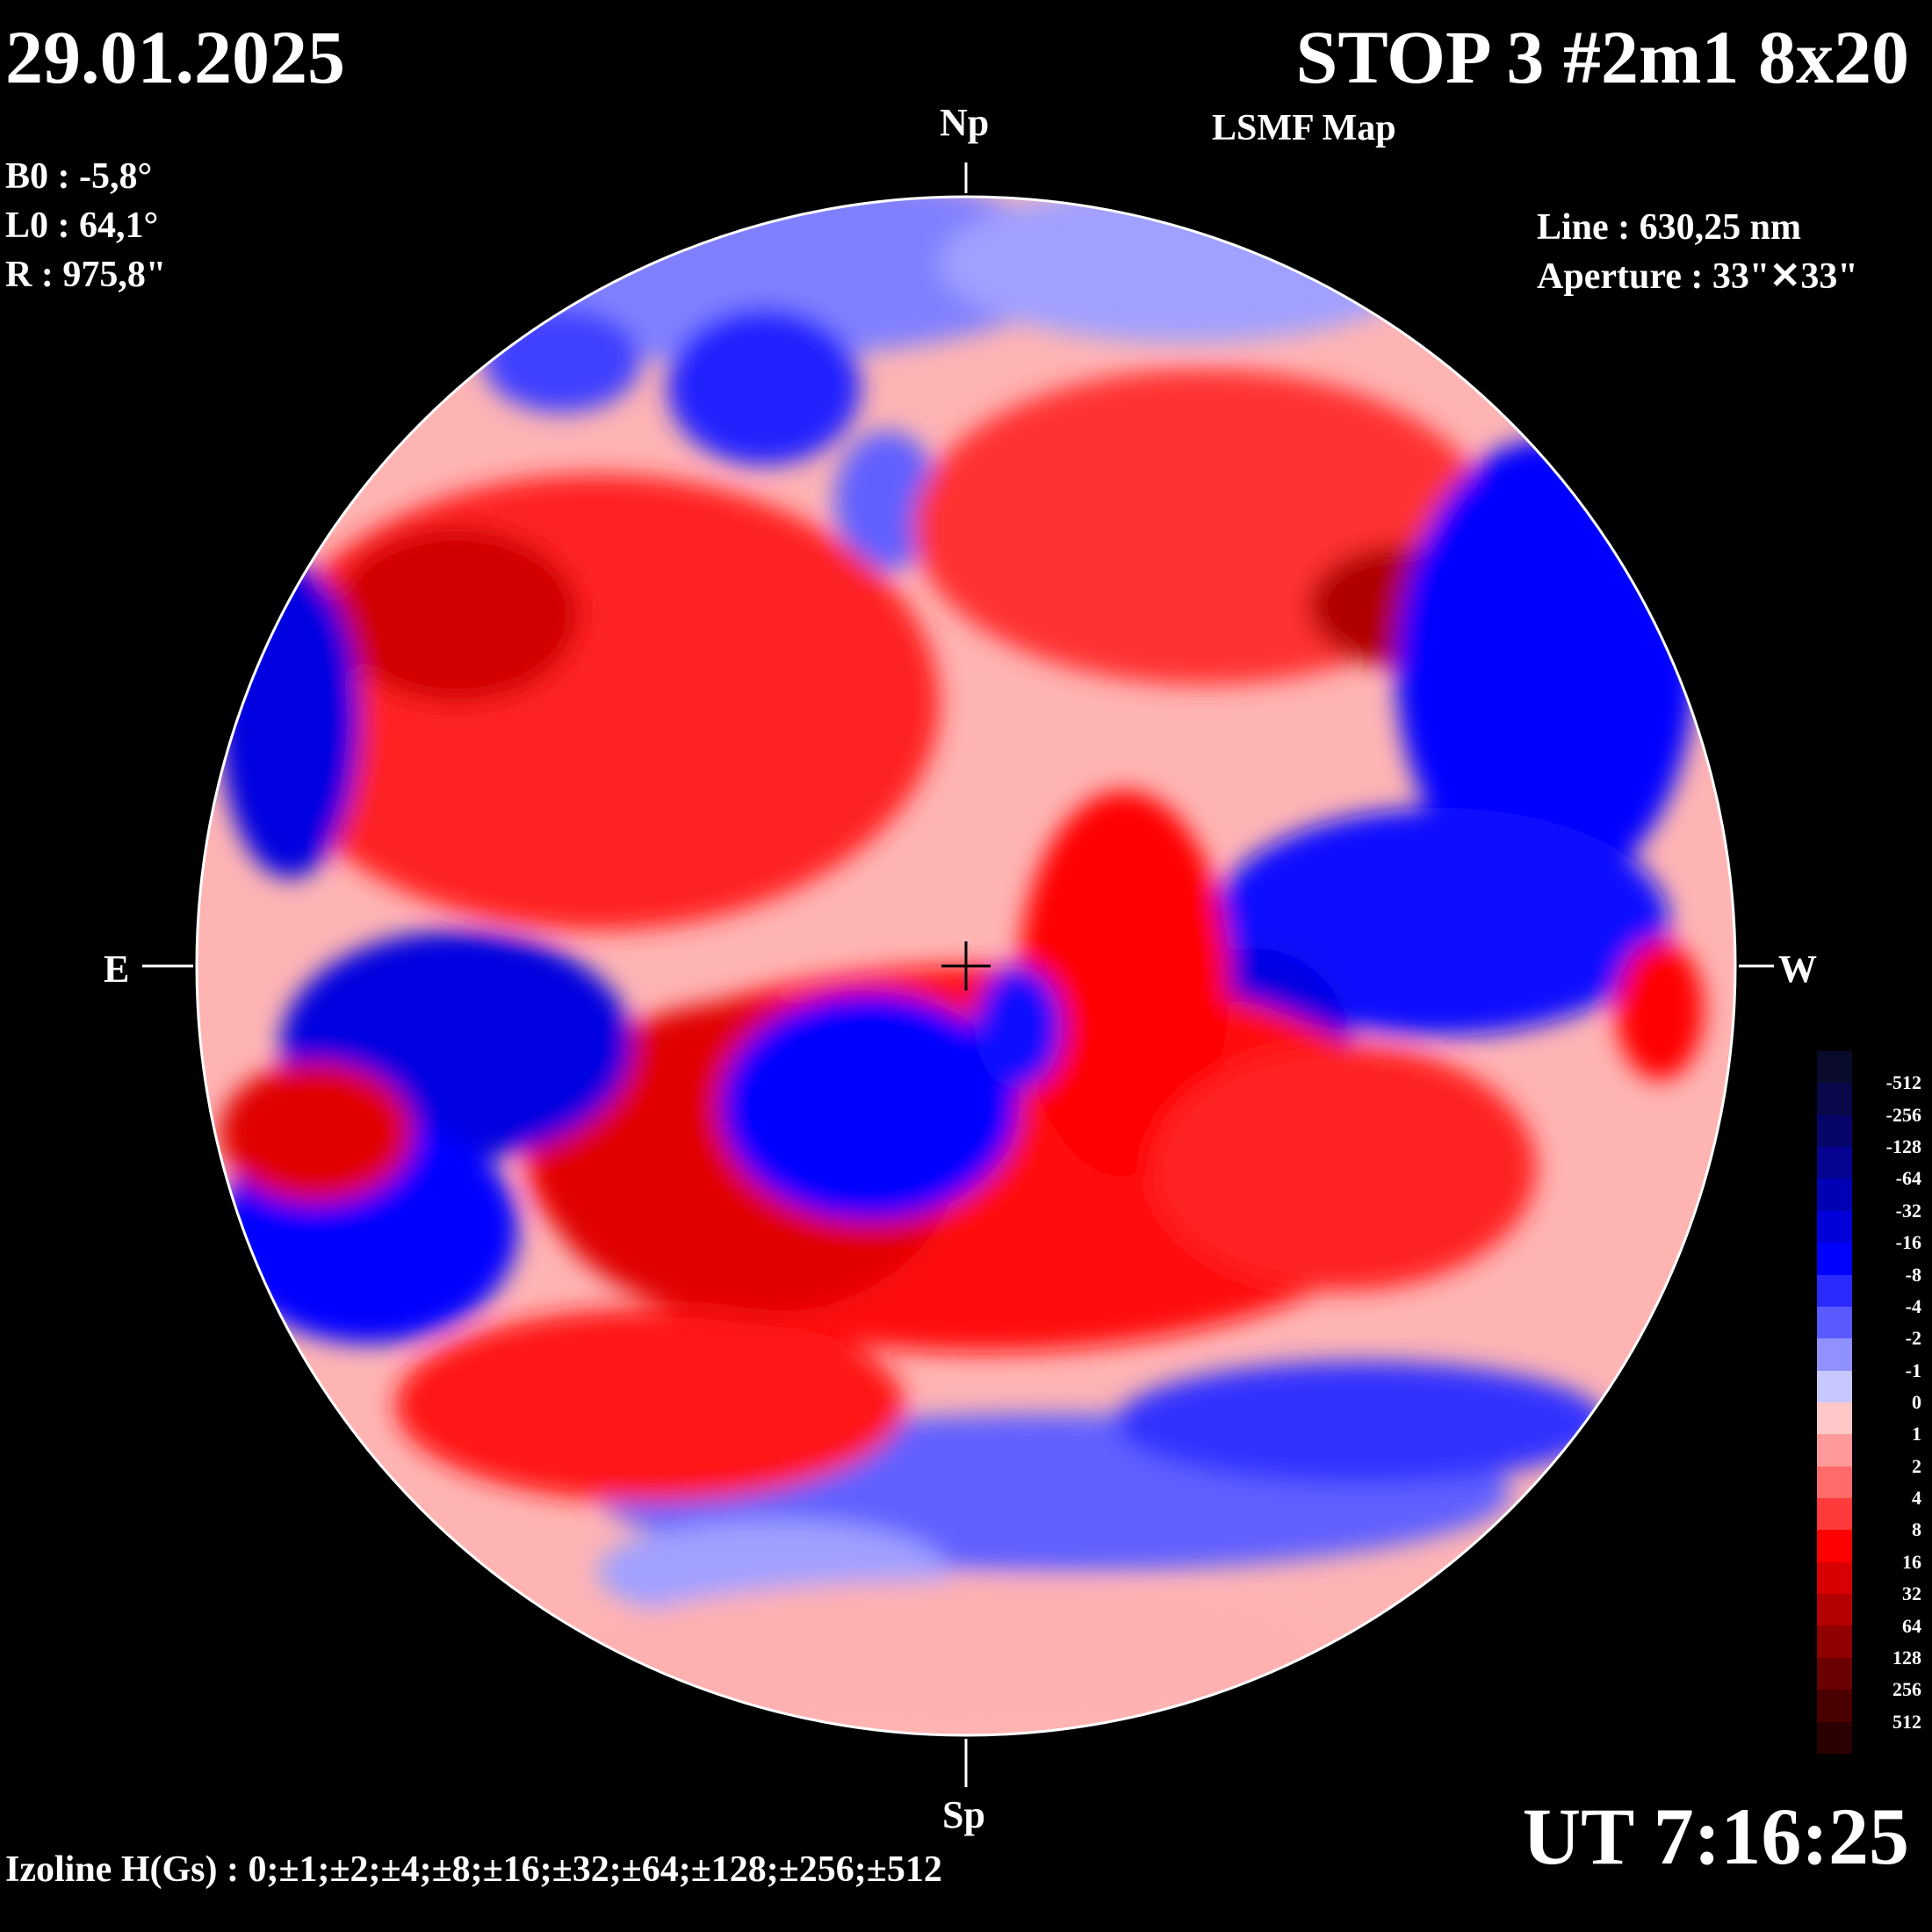 Image resolution: width=1932 pixels, height=1932 pixels. What do you see at coordinates (1912, 1593) in the screenshot?
I see `colorbar-label: 32` at bounding box center [1912, 1593].